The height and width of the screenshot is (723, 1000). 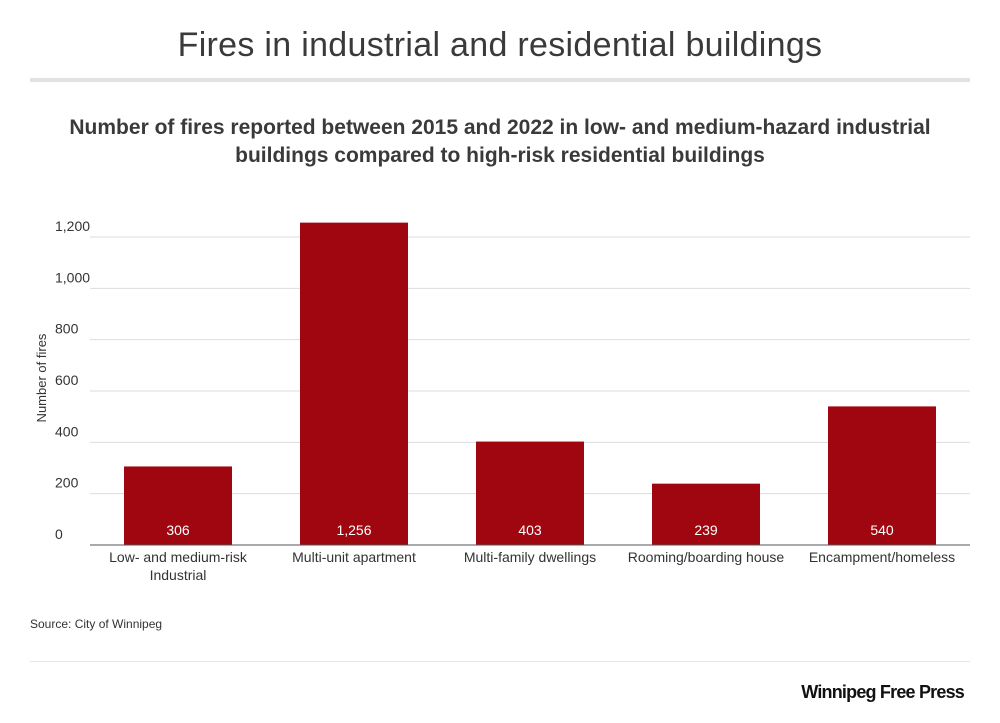 I want to click on bar-value-label: 306, so click(x=178, y=530).